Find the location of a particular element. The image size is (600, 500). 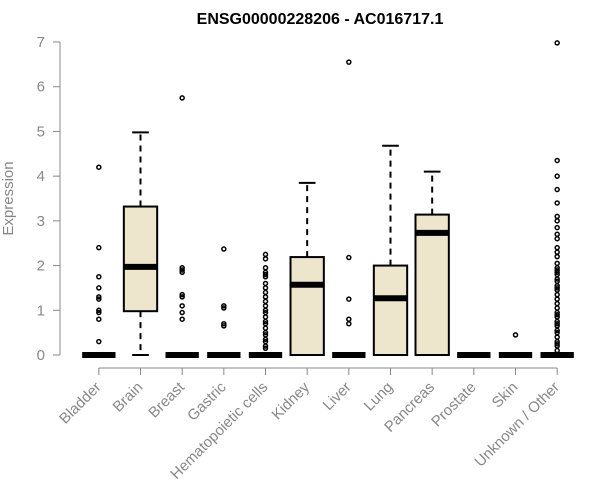

box-gastric is located at coordinates (224, 302).